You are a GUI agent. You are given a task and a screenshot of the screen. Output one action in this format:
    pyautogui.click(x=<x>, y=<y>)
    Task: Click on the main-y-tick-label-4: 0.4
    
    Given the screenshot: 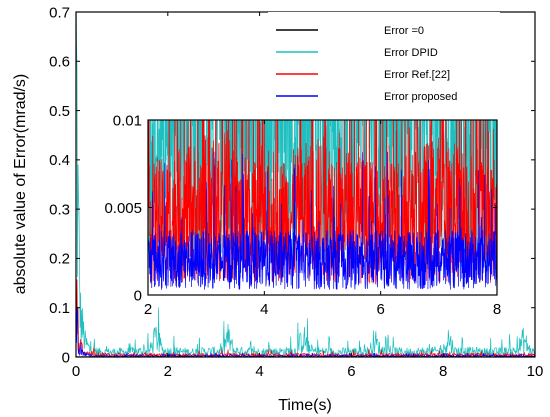 What is the action you would take?
    pyautogui.click(x=59, y=160)
    